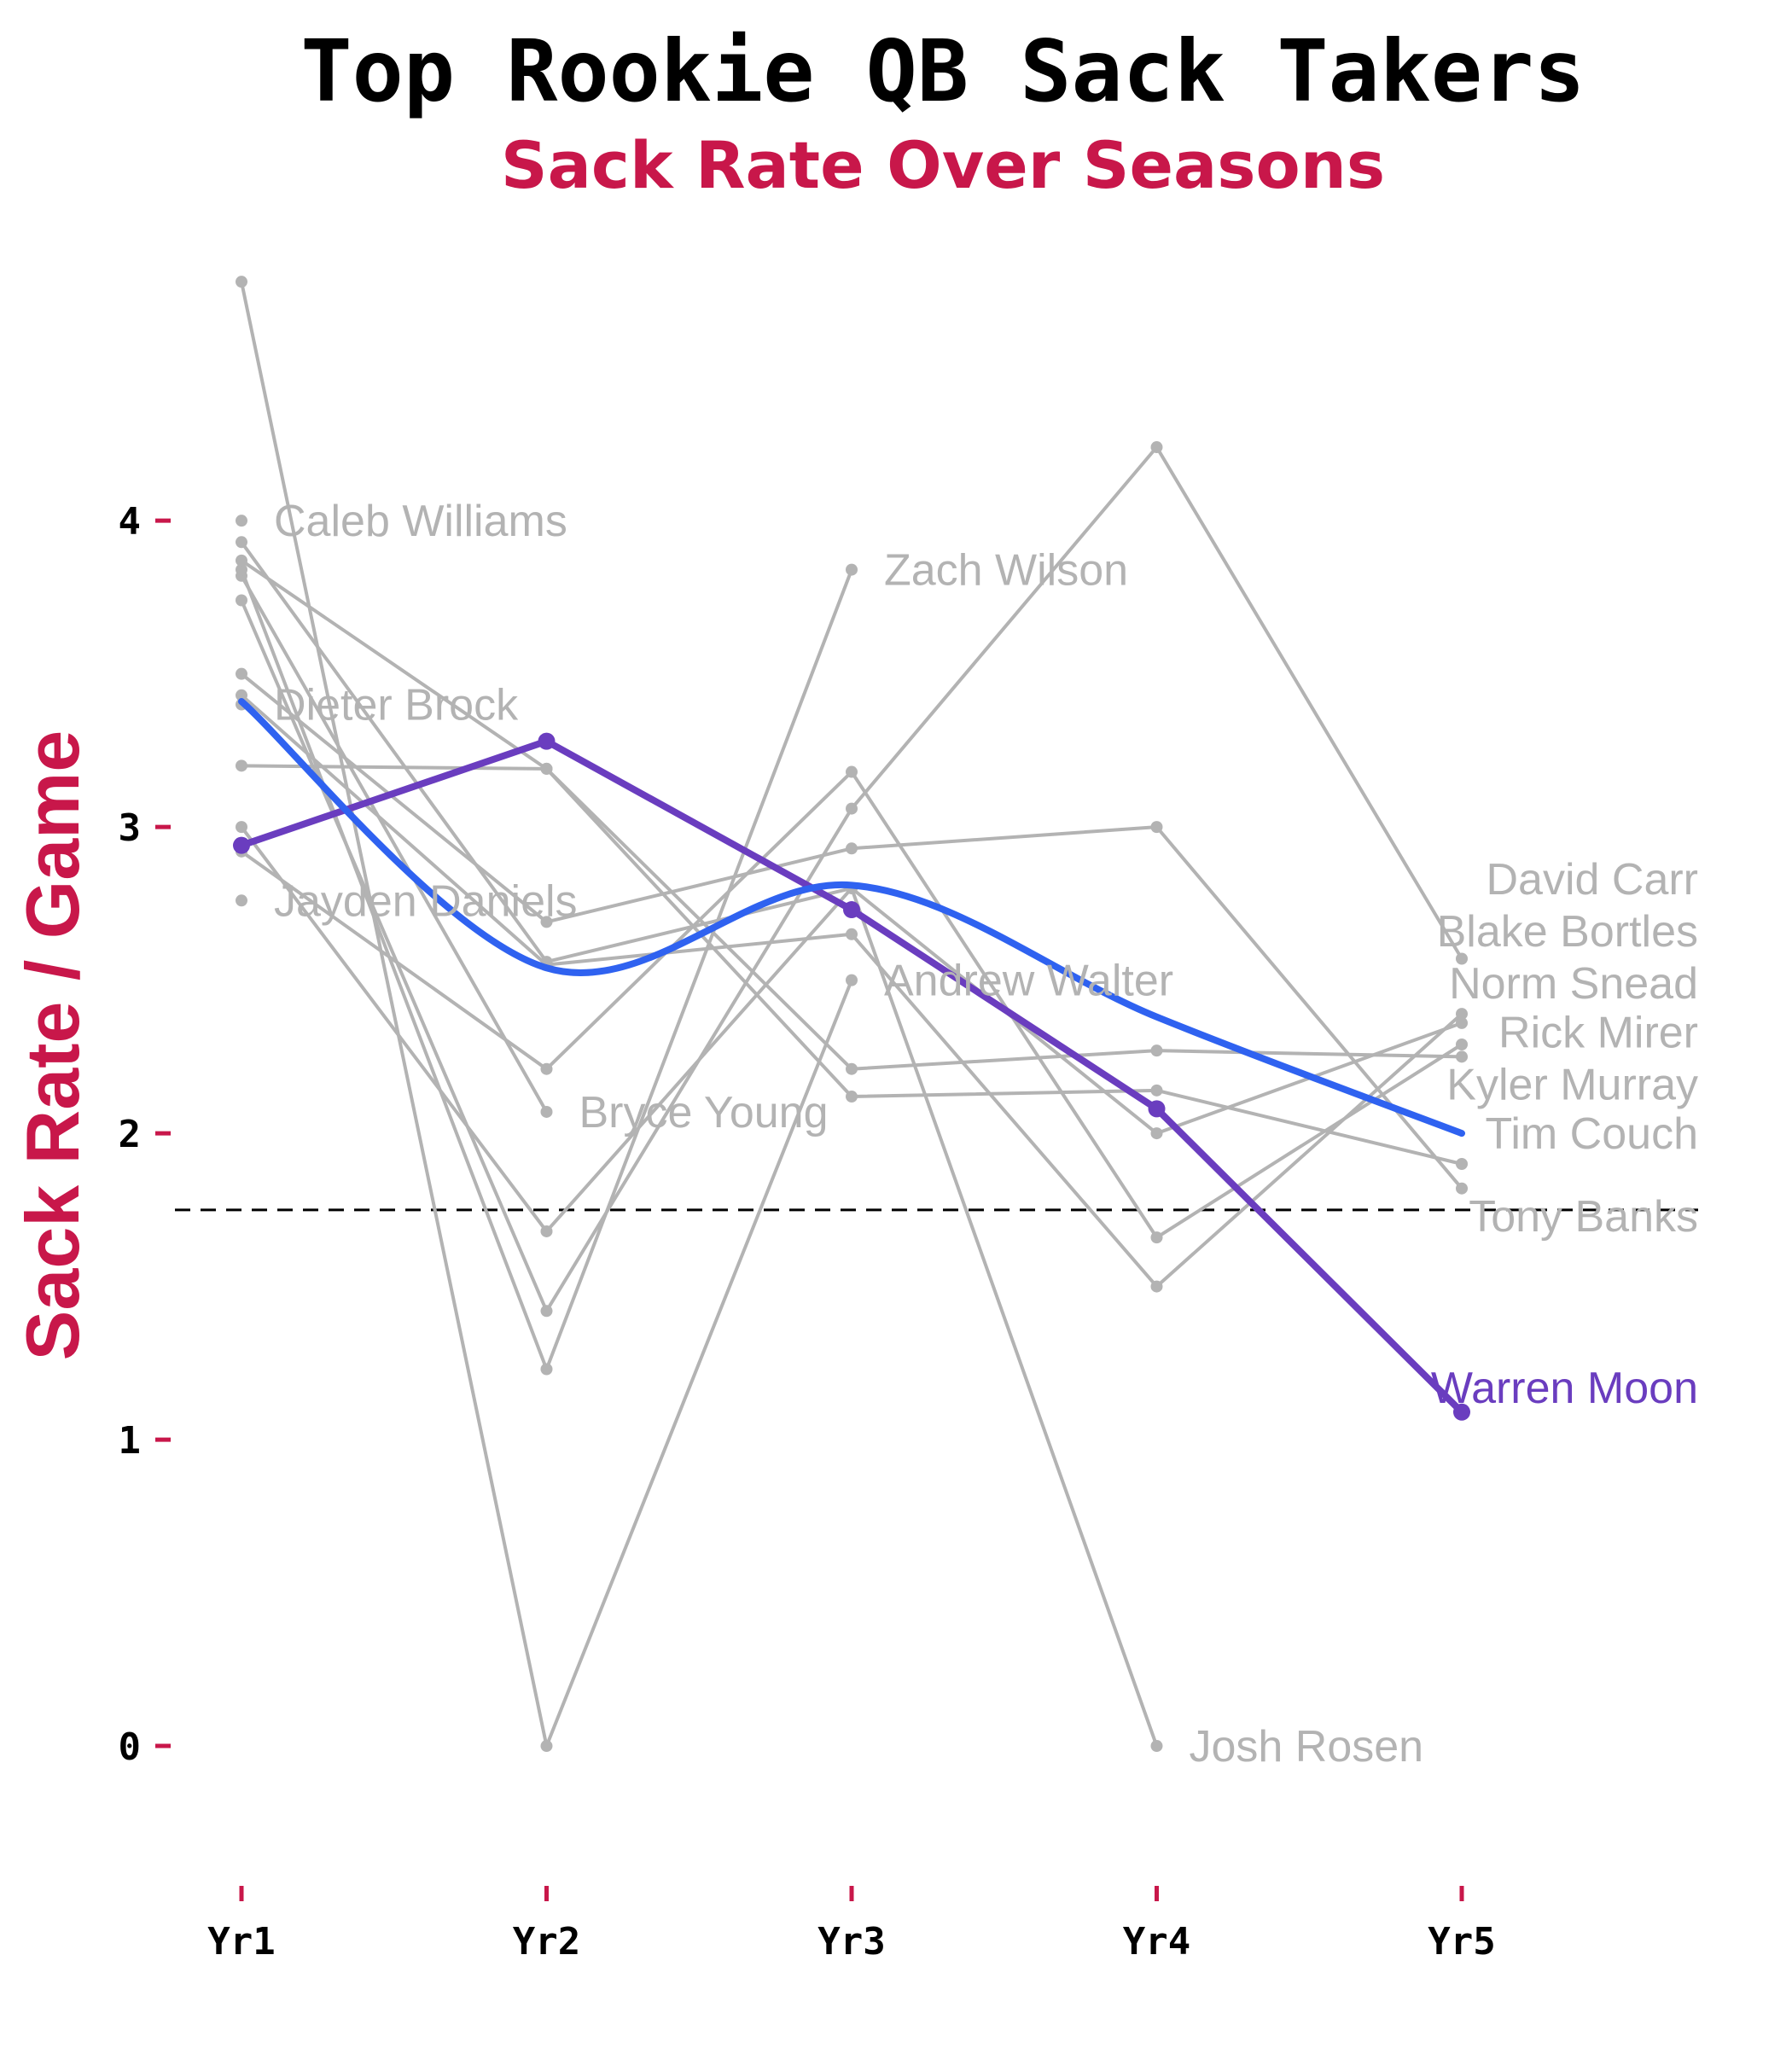 The width and height of the screenshot is (1792, 2048). I want to click on qb-label: Bryce Young, so click(704, 1112).